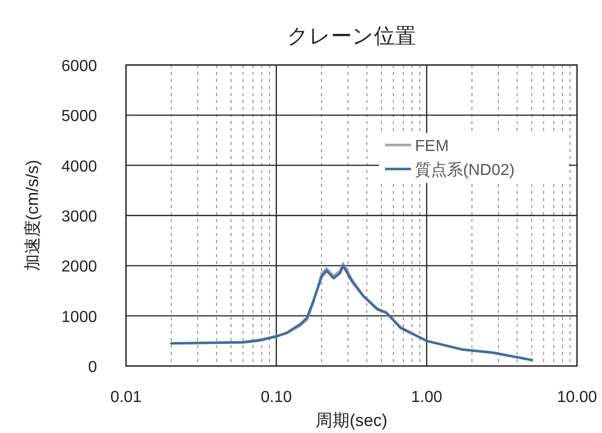 The height and width of the screenshot is (433, 602). What do you see at coordinates (79, 267) in the screenshot?
I see `y-tick-label: 2000` at bounding box center [79, 267].